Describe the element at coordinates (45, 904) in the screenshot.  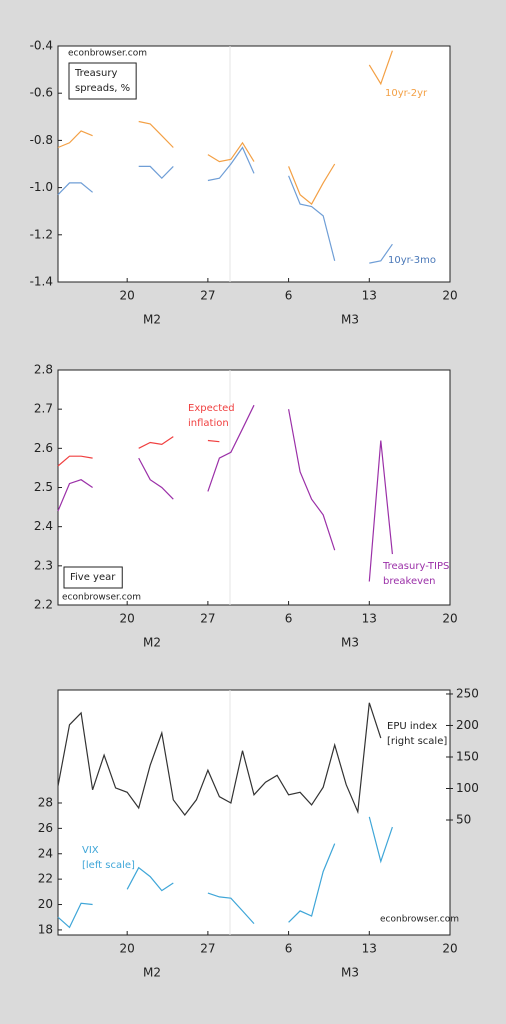
I see `y-tick-label: 20` at that location.